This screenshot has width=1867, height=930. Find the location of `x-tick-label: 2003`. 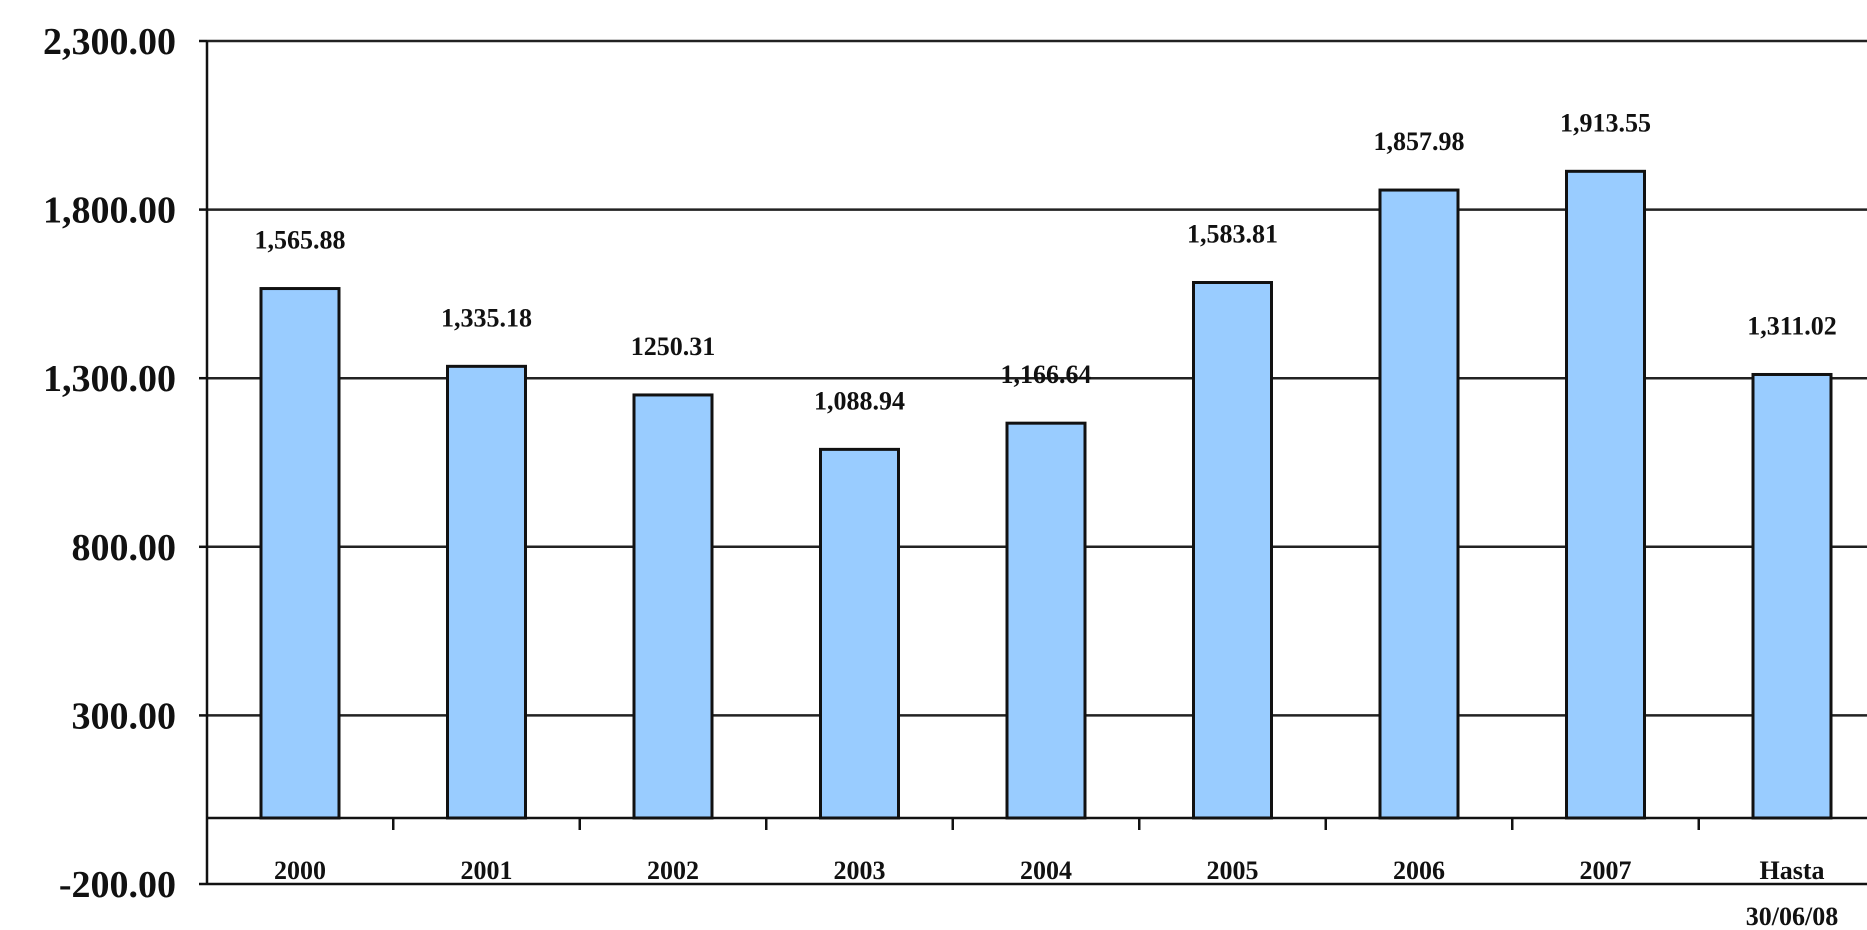

x-tick-label: 2003 is located at coordinates (860, 870).